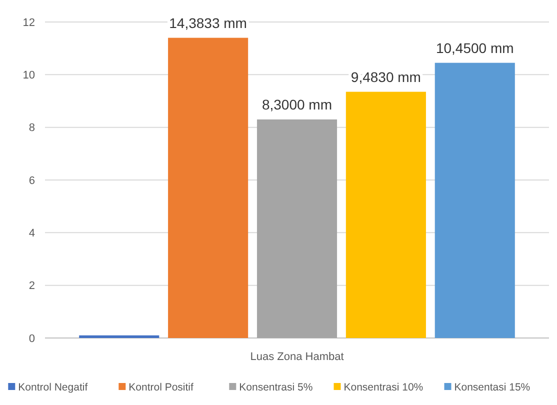 This screenshot has width=557, height=405. What do you see at coordinates (297, 104) in the screenshot?
I see `data-label: 8,3000 mm` at bounding box center [297, 104].